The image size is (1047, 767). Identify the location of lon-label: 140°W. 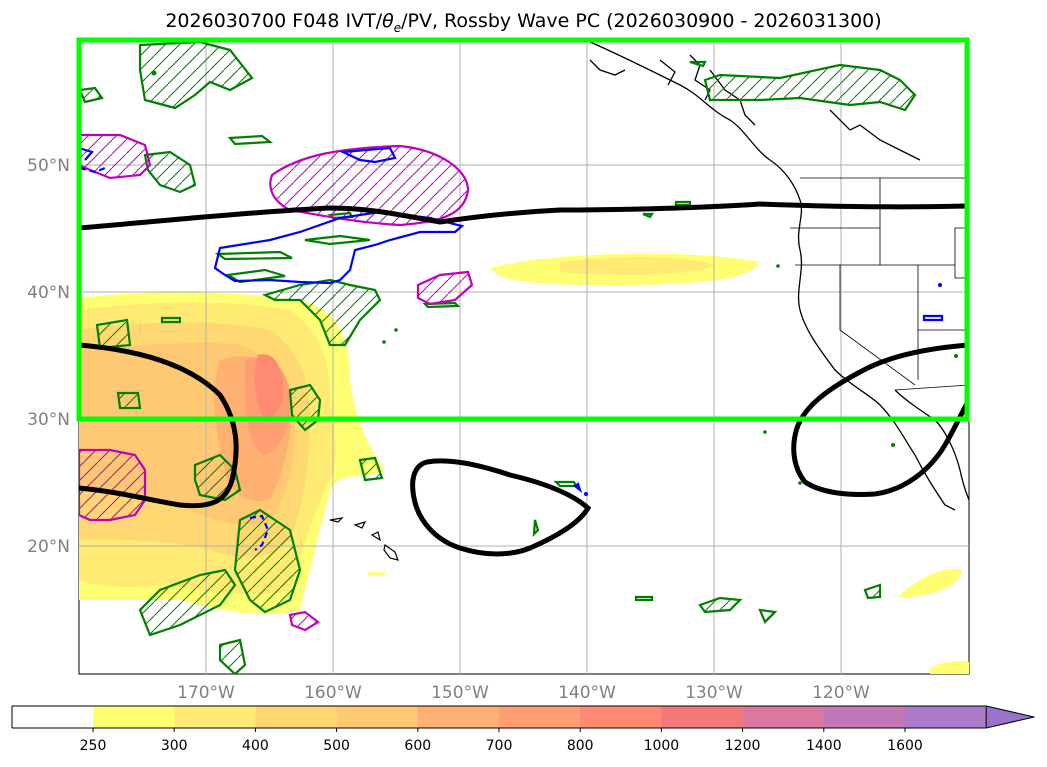
(587, 693).